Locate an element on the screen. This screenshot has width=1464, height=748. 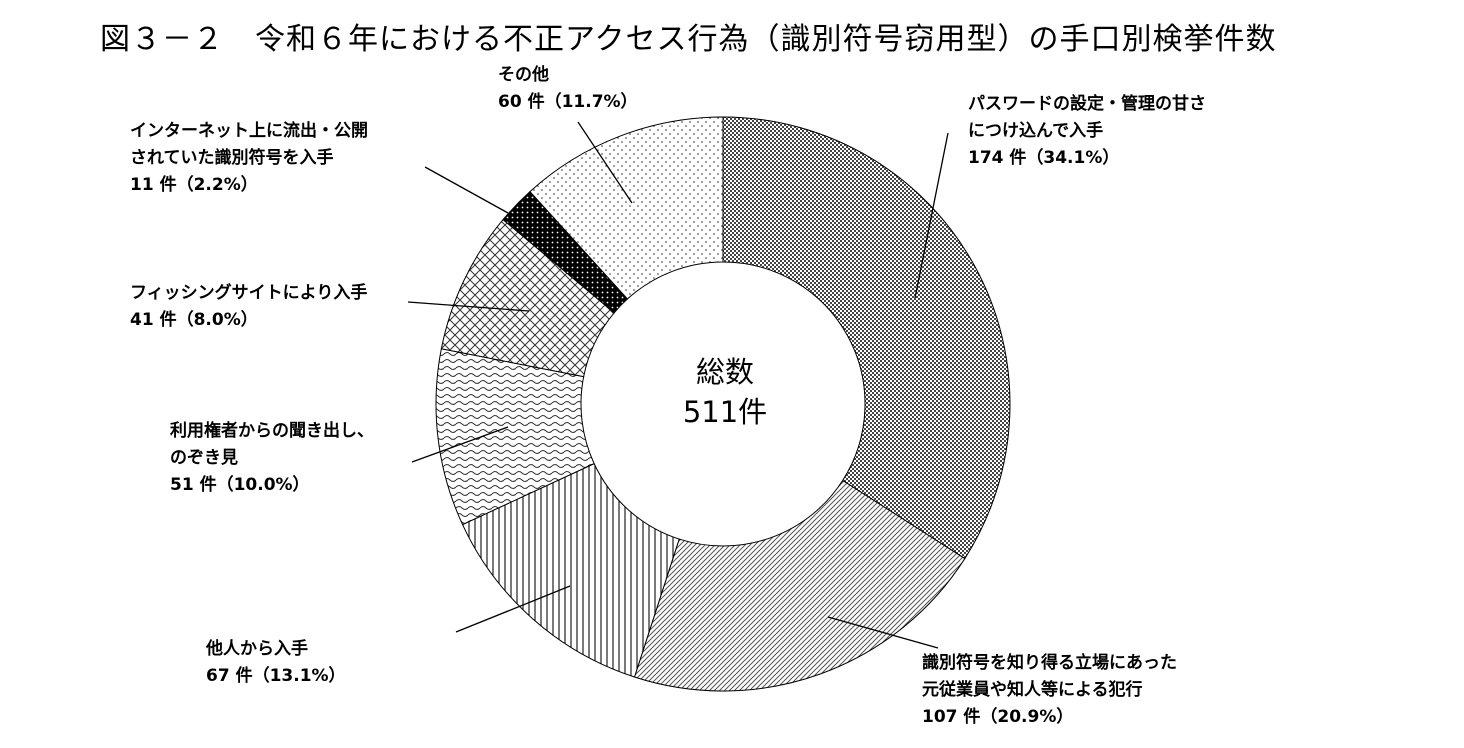
slice-label-text: その他 is located at coordinates (523, 75).